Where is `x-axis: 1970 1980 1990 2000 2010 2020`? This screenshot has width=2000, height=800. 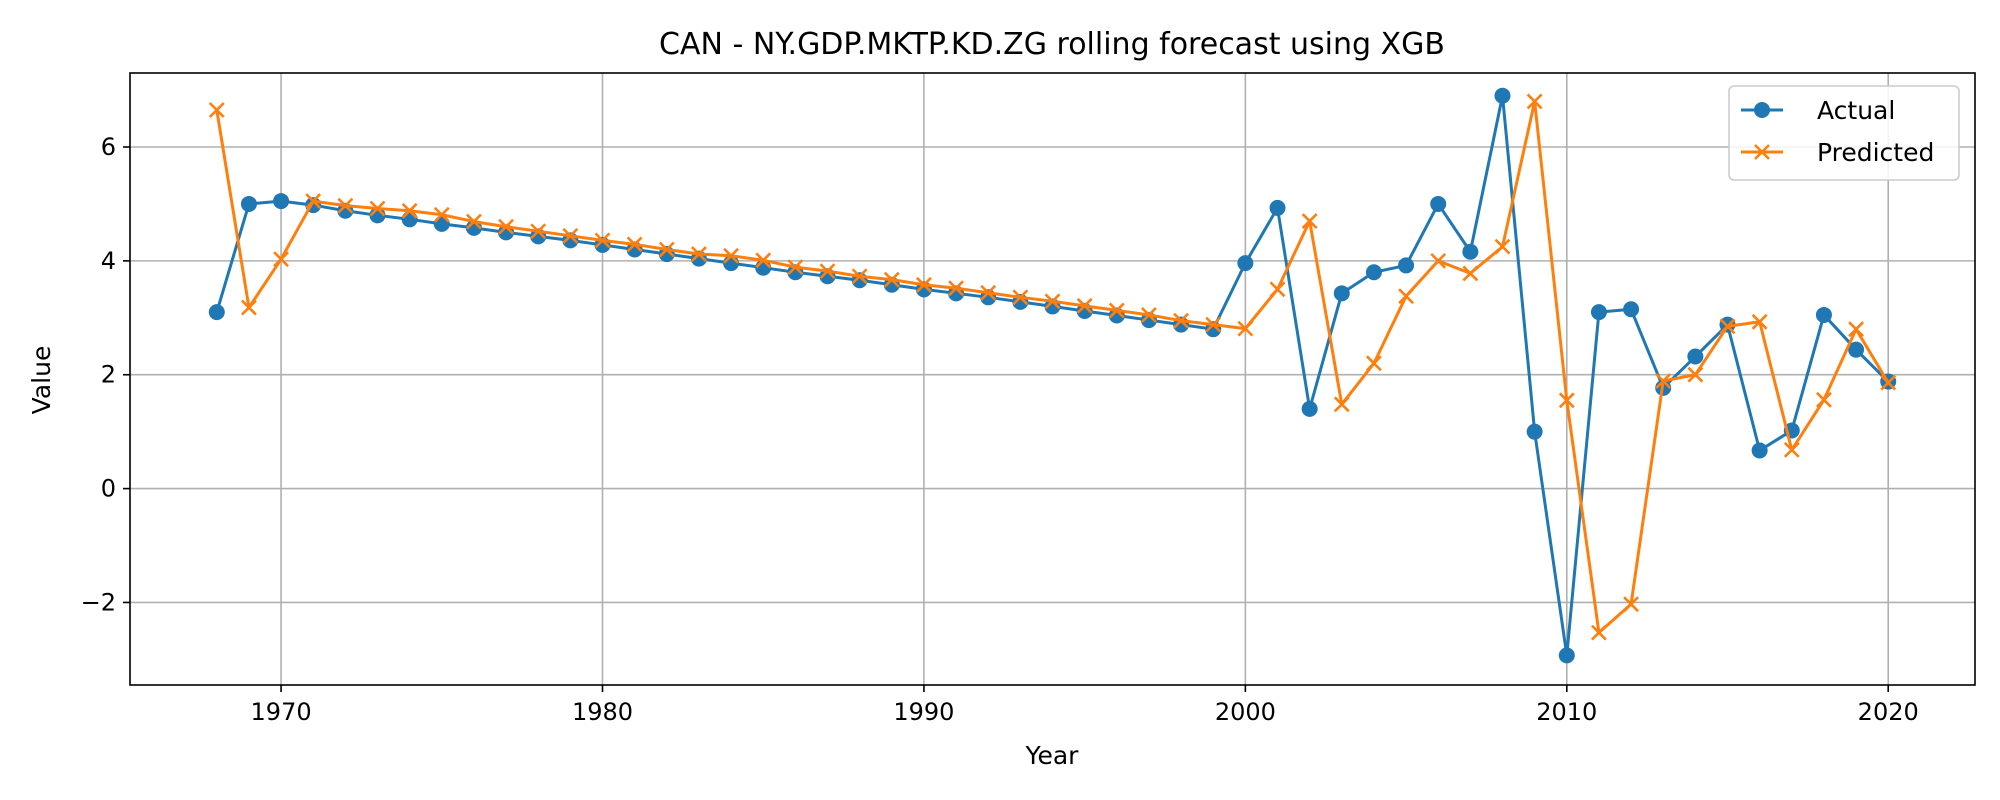
x-axis: 1970 1980 1990 2000 2010 2020 is located at coordinates (1085, 705).